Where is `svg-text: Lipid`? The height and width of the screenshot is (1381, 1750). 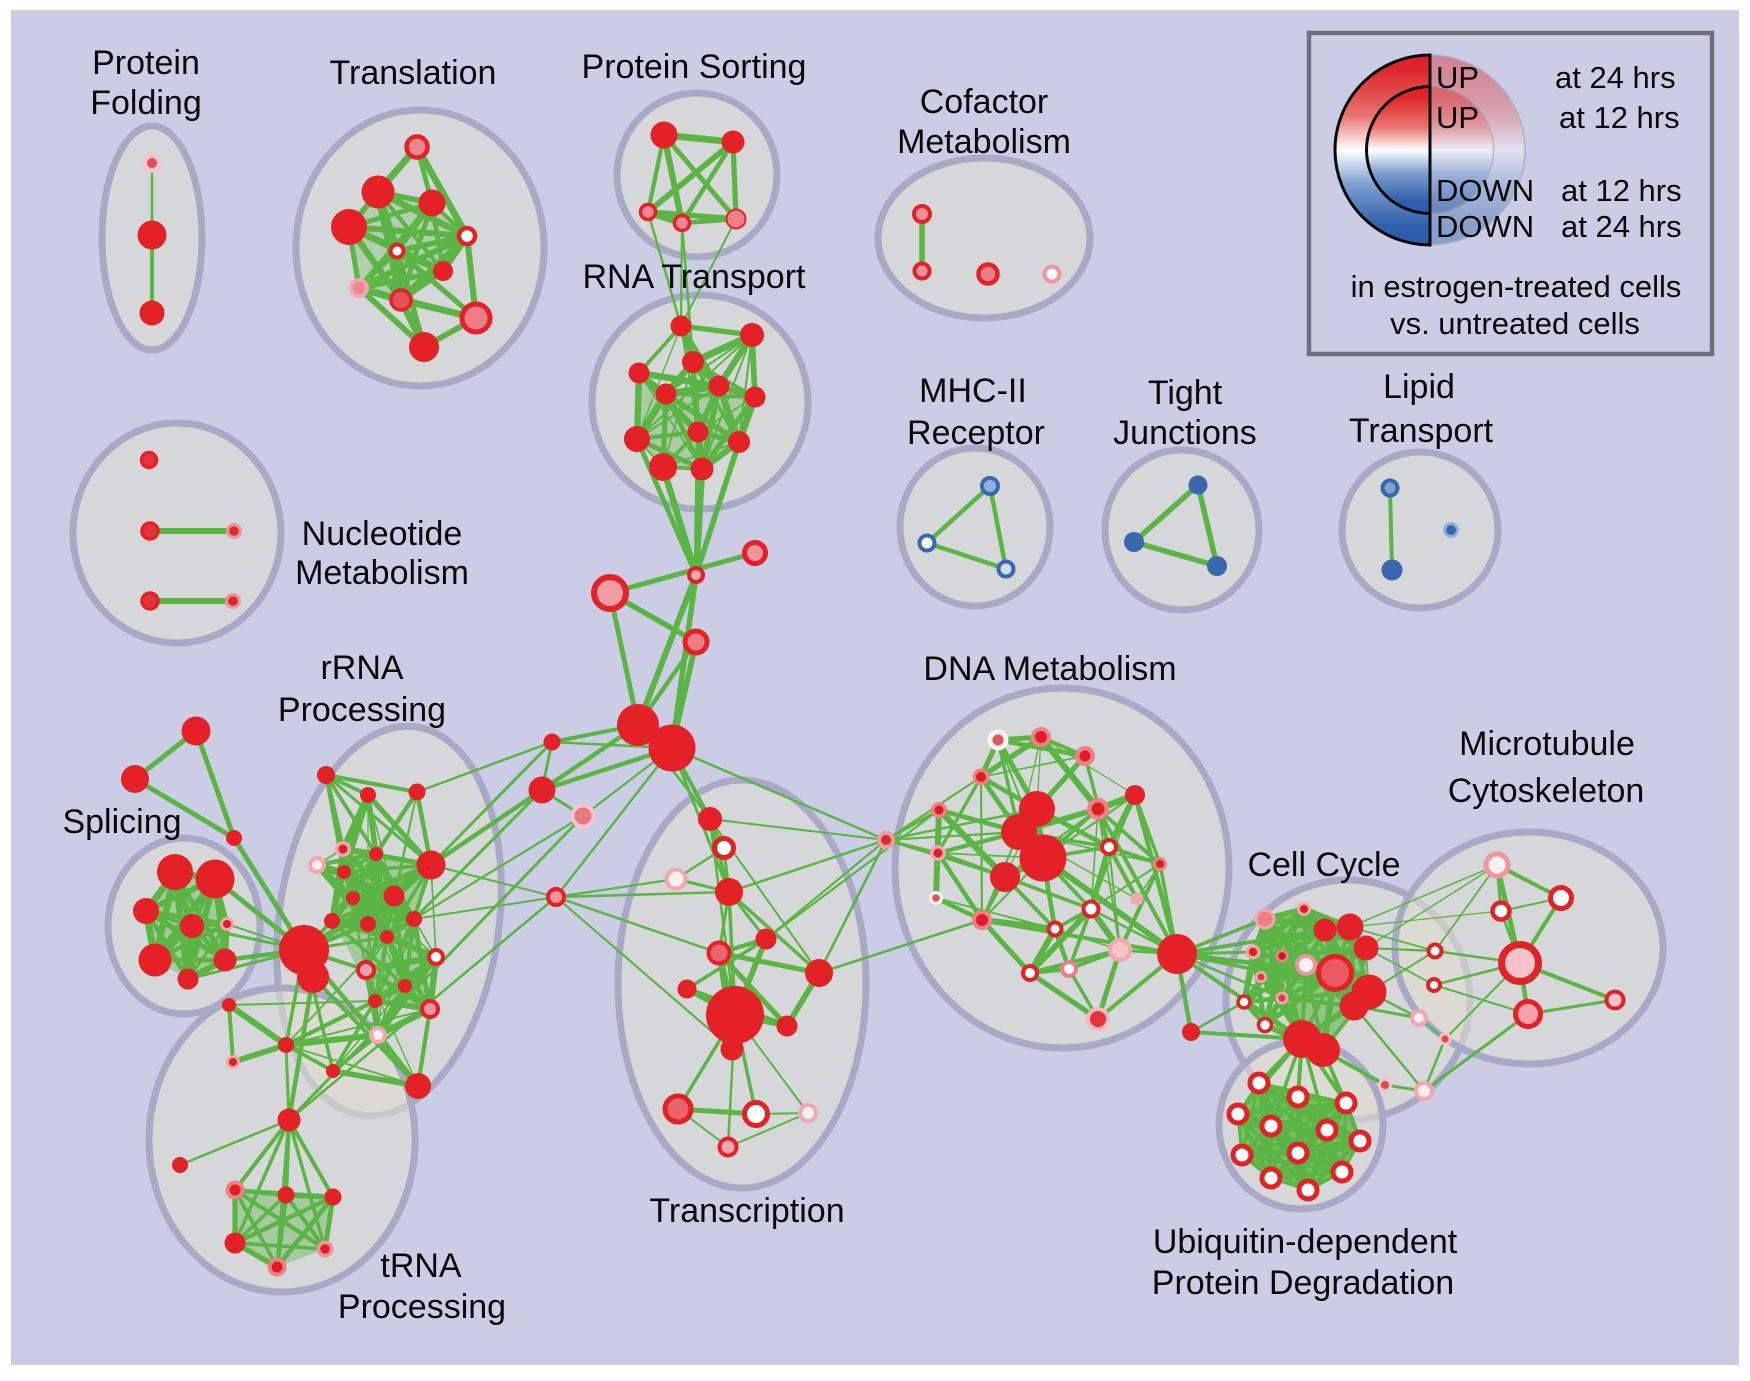
svg-text: Lipid is located at coordinates (1419, 387).